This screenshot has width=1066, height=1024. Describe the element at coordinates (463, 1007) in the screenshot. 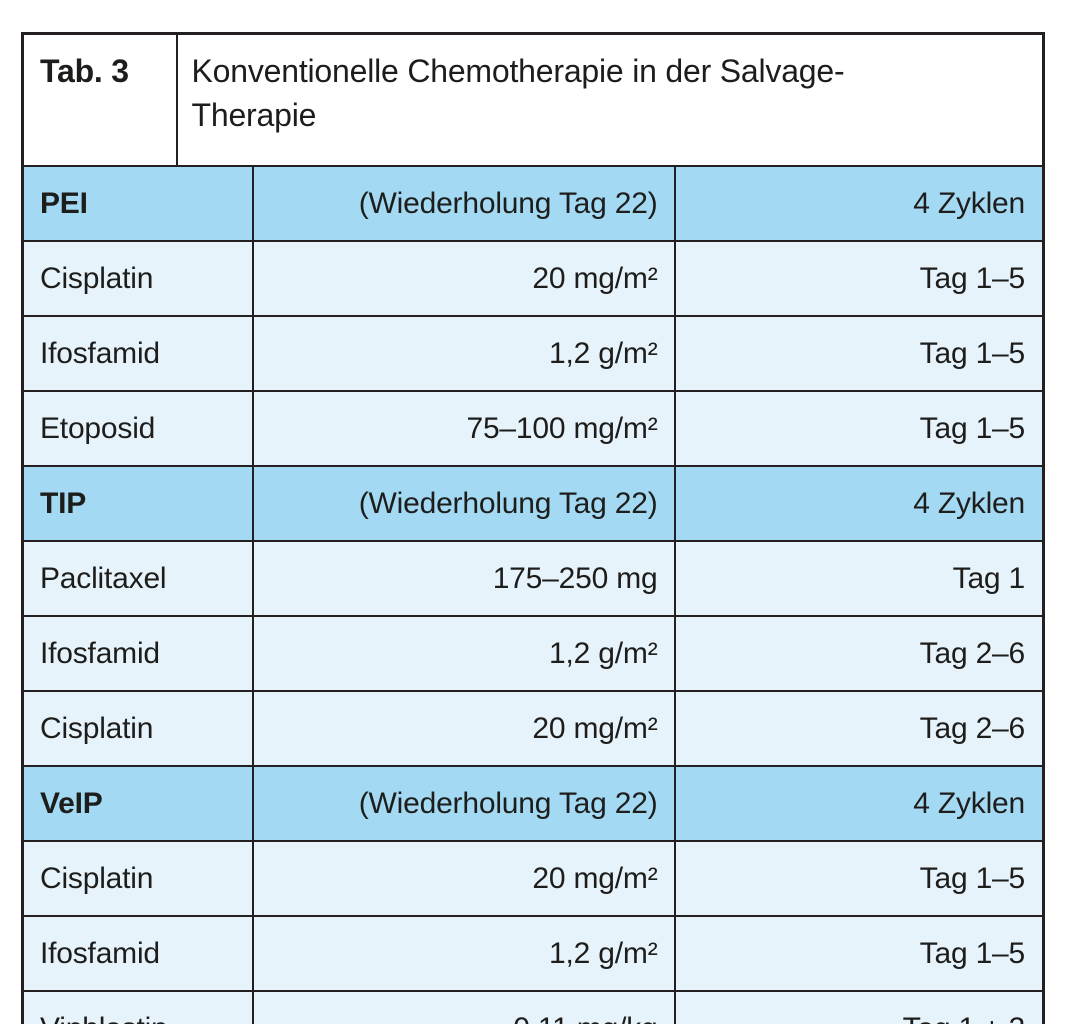

I see `dose-cell: 0,11 mg/kg` at that location.